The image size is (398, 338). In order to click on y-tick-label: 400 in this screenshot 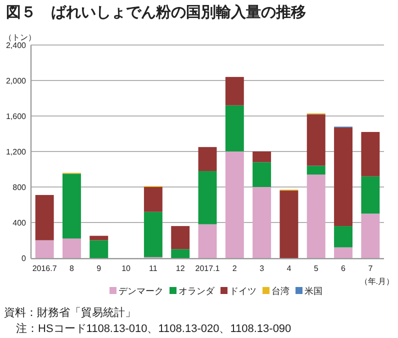, I will do `click(19, 223)`.